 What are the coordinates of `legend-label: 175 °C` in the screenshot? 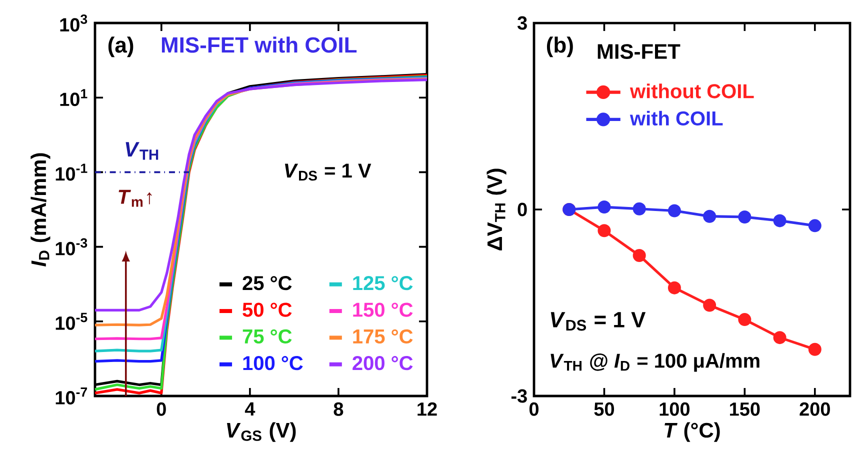 It's located at (383, 336).